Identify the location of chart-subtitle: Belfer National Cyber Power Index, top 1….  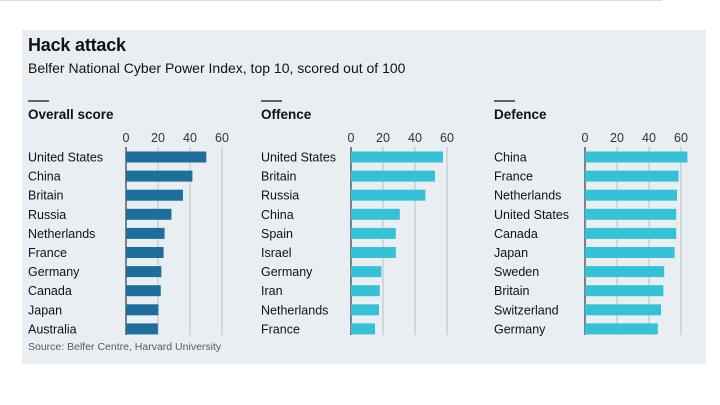
(217, 68).